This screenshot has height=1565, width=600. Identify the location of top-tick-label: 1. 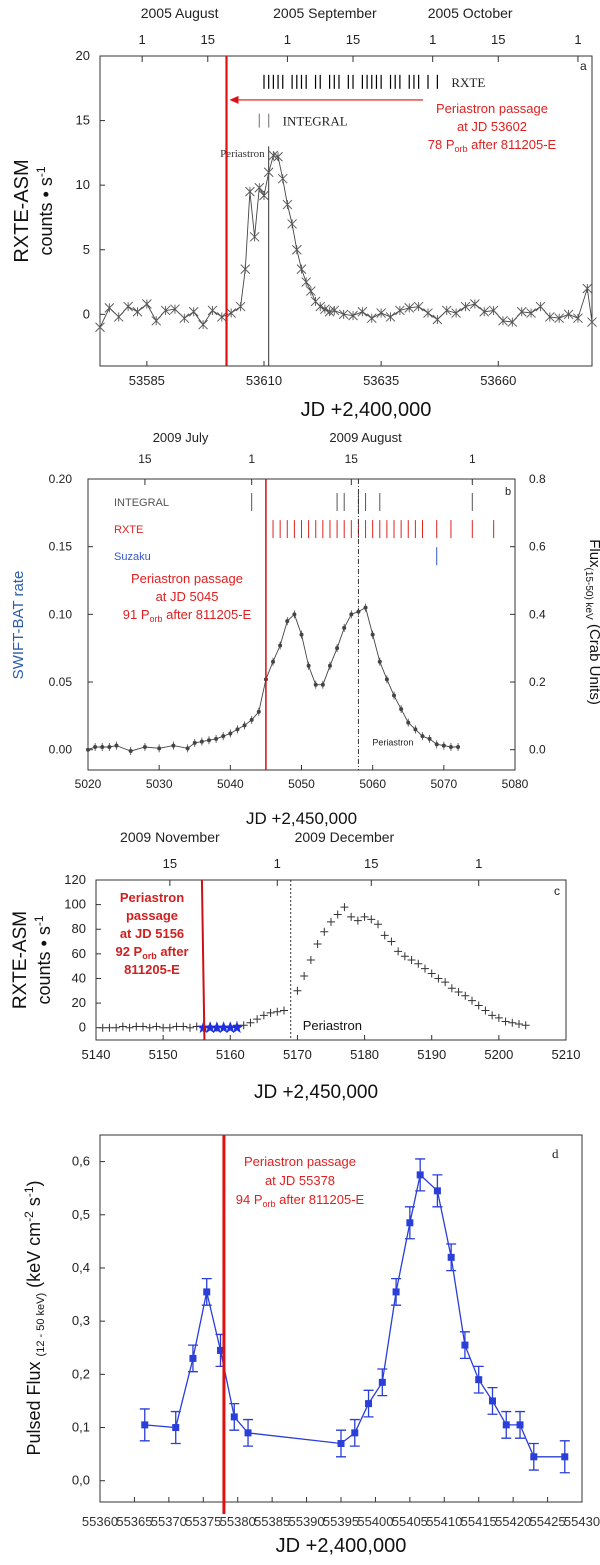
(478, 863).